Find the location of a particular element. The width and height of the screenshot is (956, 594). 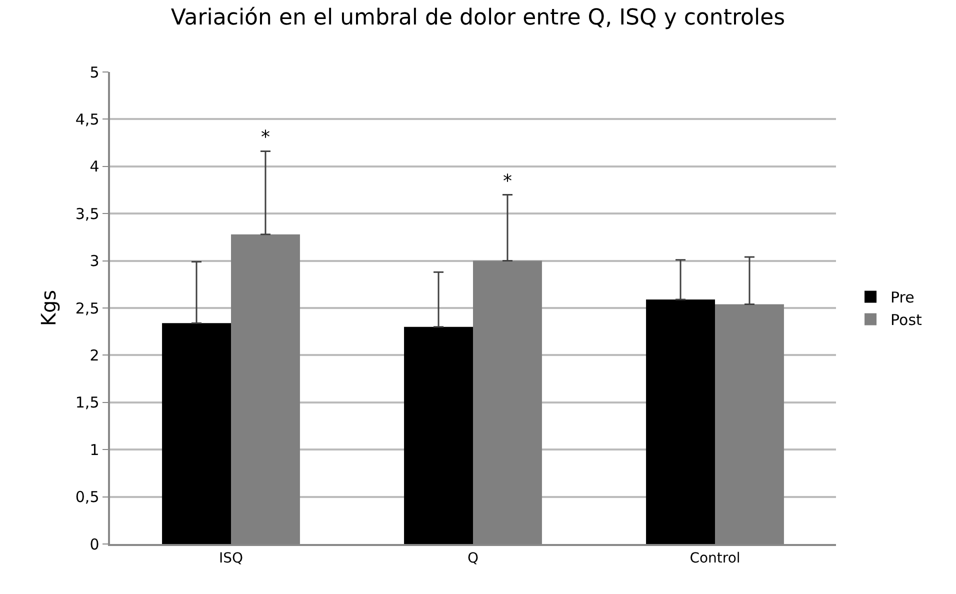

chart-title: Variación en el umbral de dolor entre Q, ISQ y controles is located at coordinates (478, 17).